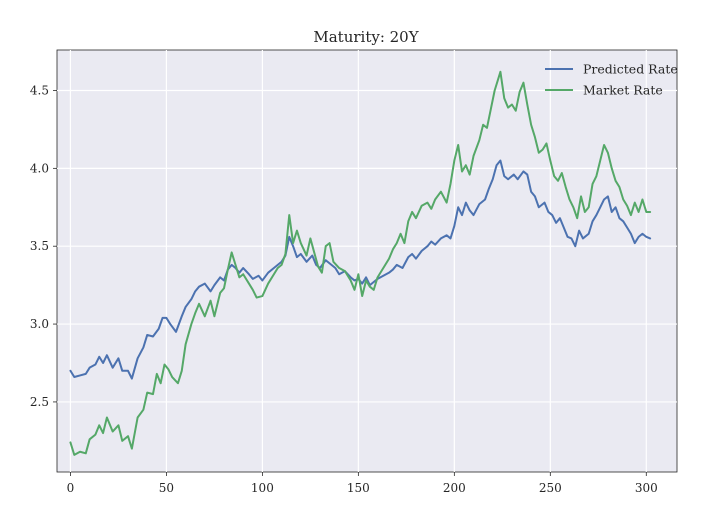  I want to click on x-tick-label: 150, so click(358, 488).